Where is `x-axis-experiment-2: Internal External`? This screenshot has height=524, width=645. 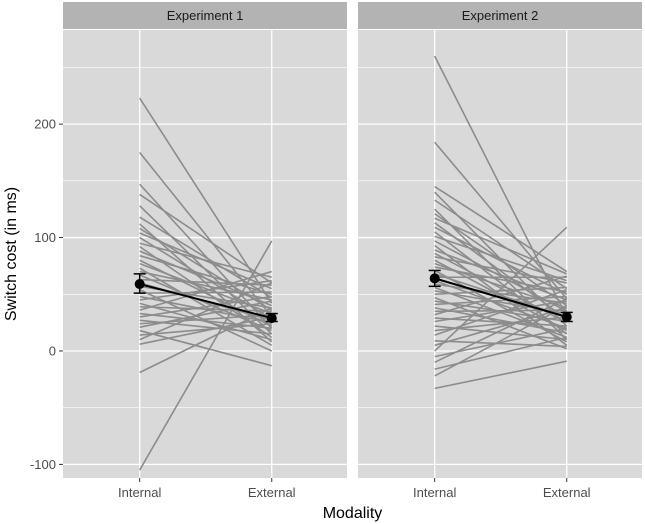
x-axis-experiment-2: Internal External is located at coordinates (502, 489).